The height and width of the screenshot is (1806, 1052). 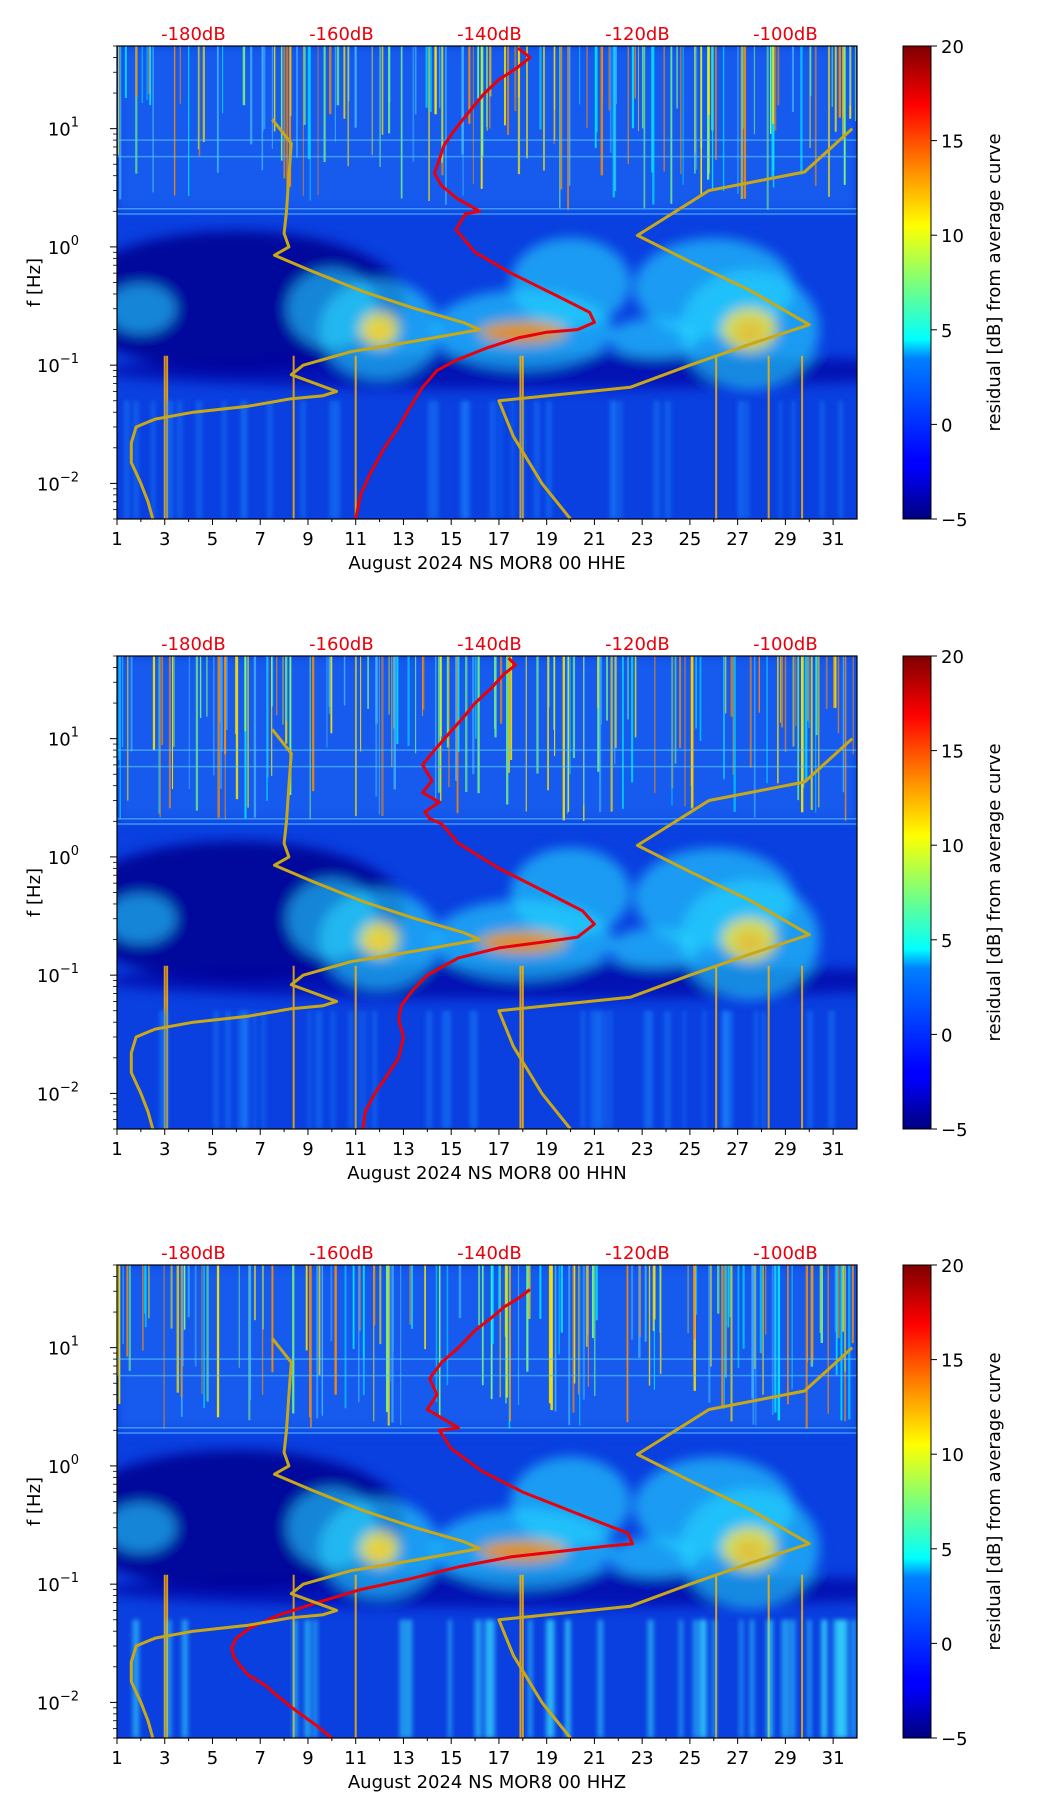 I want to click on db-scale-label: -120dB, so click(x=637, y=644).